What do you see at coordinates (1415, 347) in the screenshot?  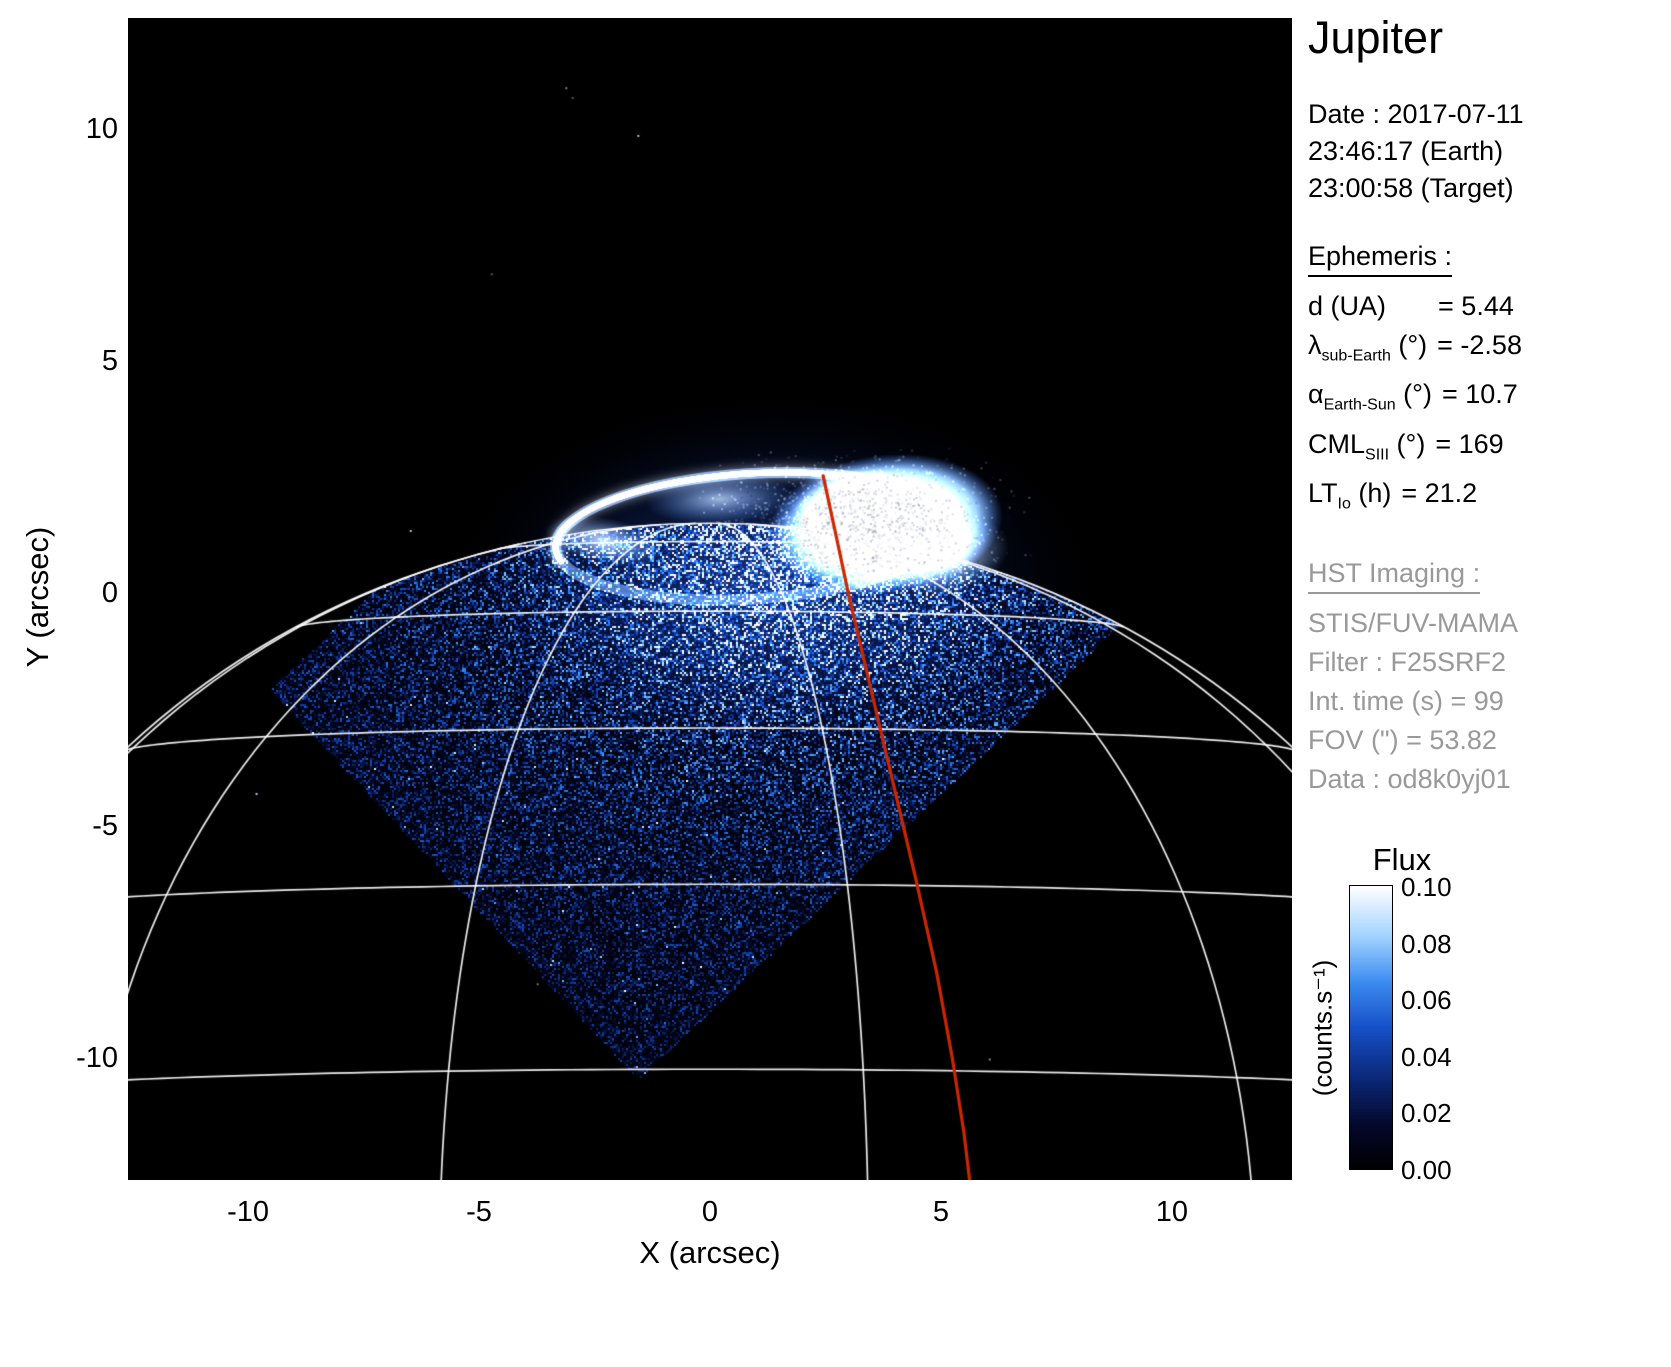 I see `ephemeris-row: λsub-Earth (°) = -2.58` at bounding box center [1415, 347].